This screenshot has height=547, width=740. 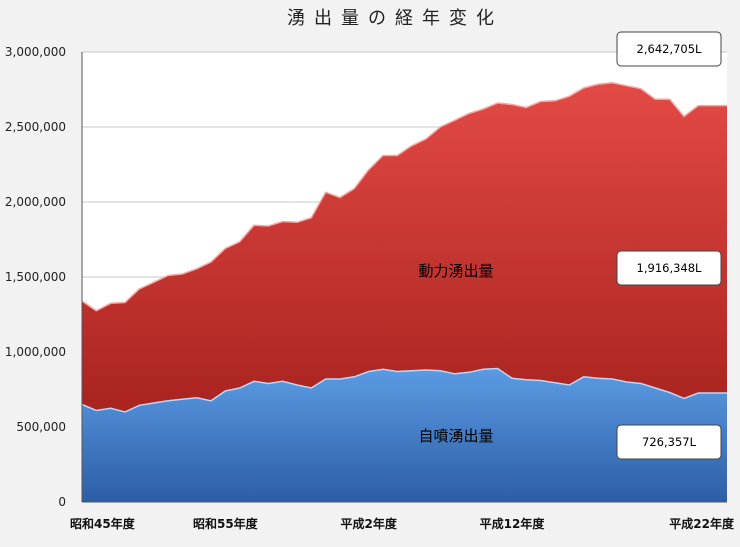 What do you see at coordinates (35, 52) in the screenshot?
I see `y-tick-label: 3,000,000` at bounding box center [35, 52].